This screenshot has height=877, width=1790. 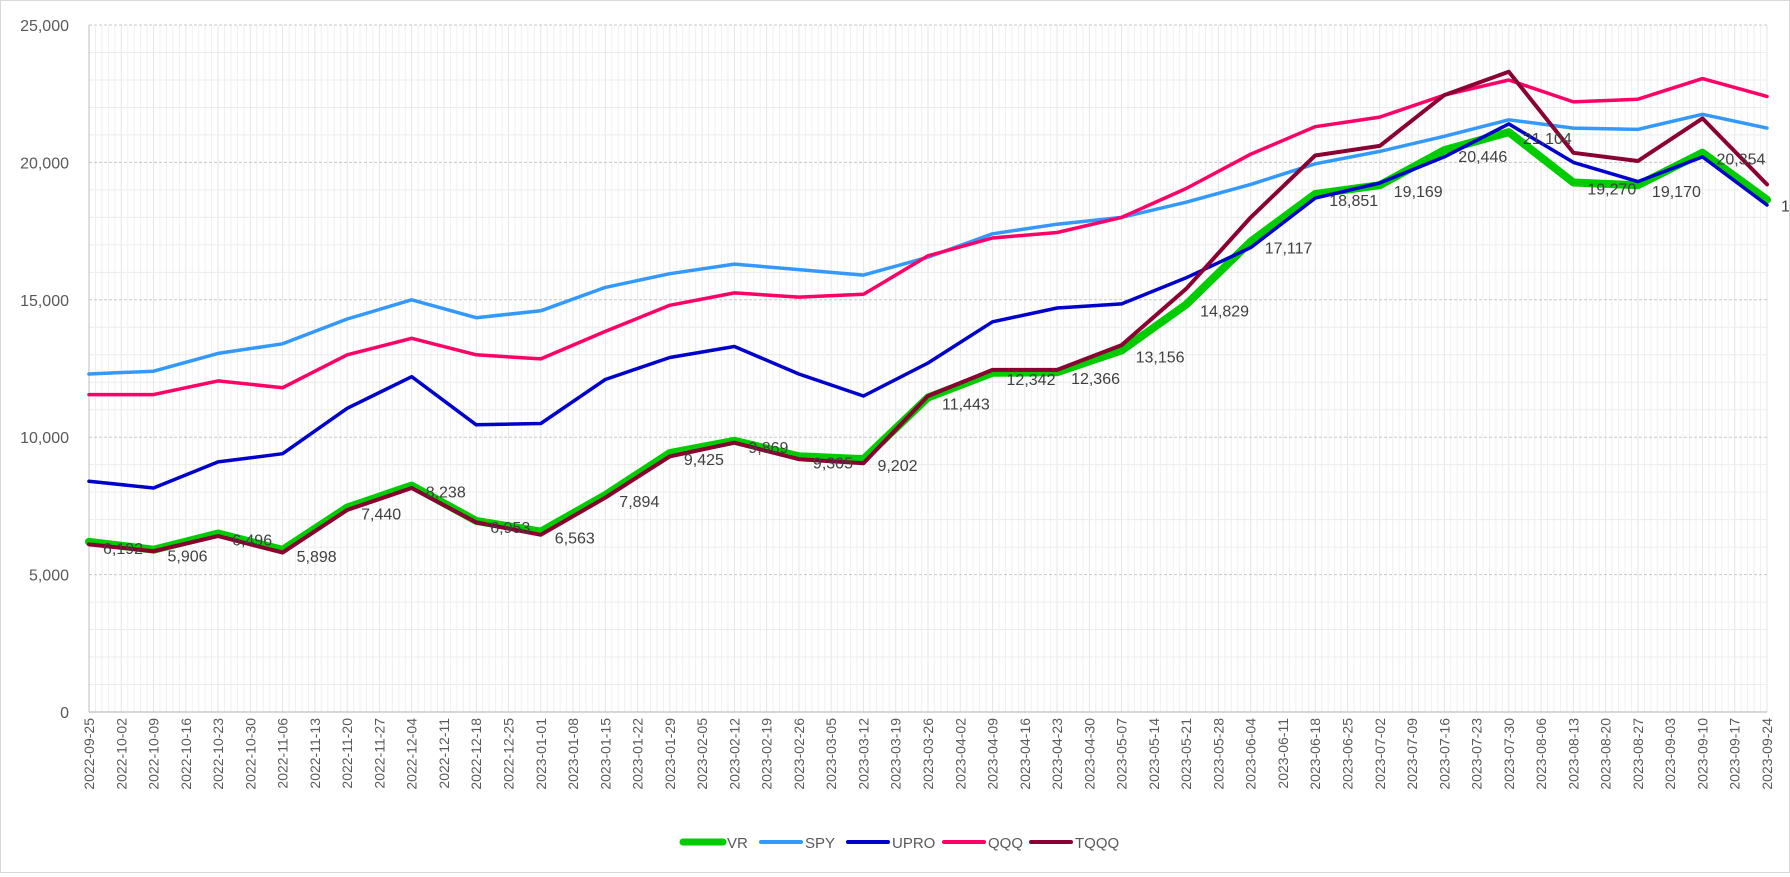 I want to click on x-tick-label: 2023-01-22, so click(x=638, y=754).